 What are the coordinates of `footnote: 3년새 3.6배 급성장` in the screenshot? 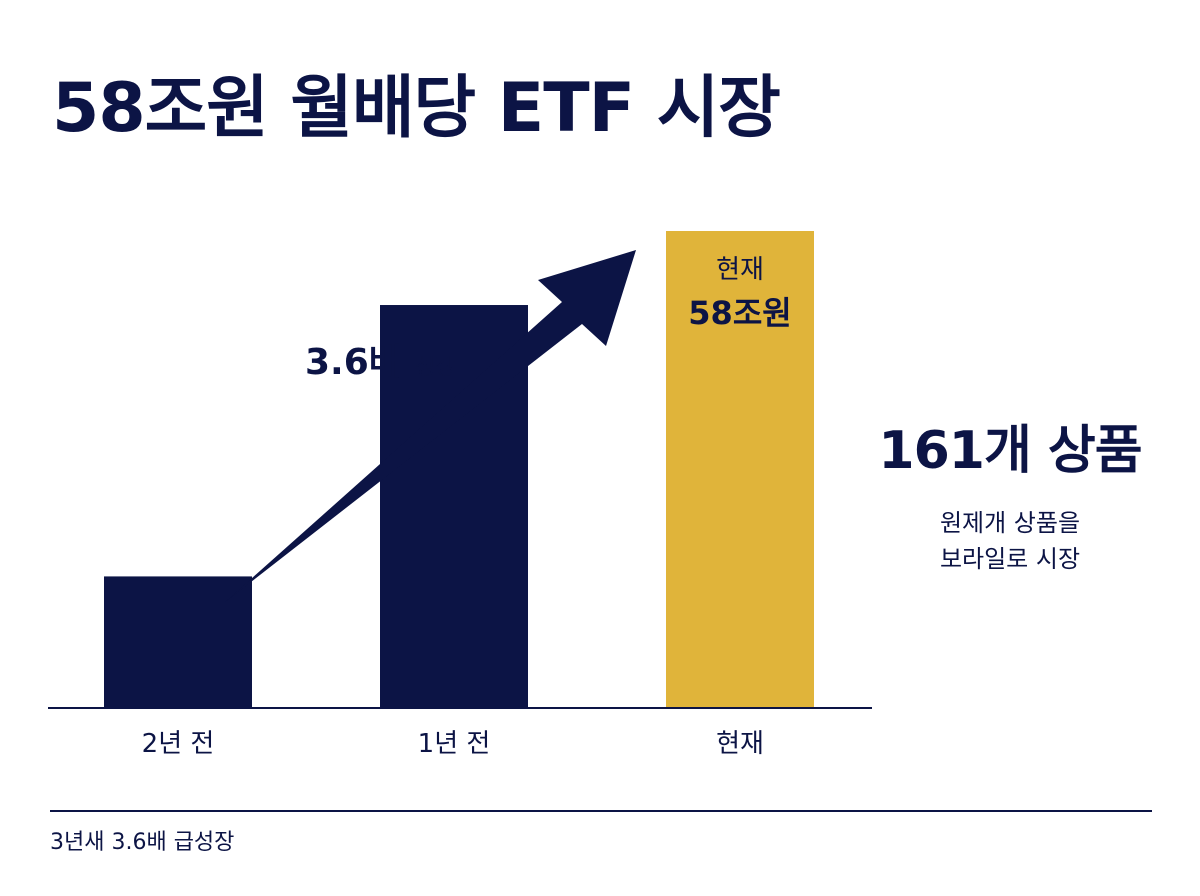 It's located at (142, 842).